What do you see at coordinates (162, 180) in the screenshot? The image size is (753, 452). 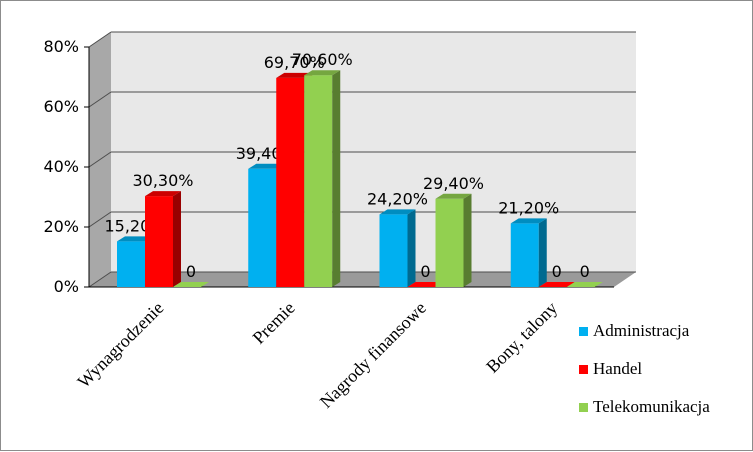 I see `data-label: 30,30%` at bounding box center [162, 180].